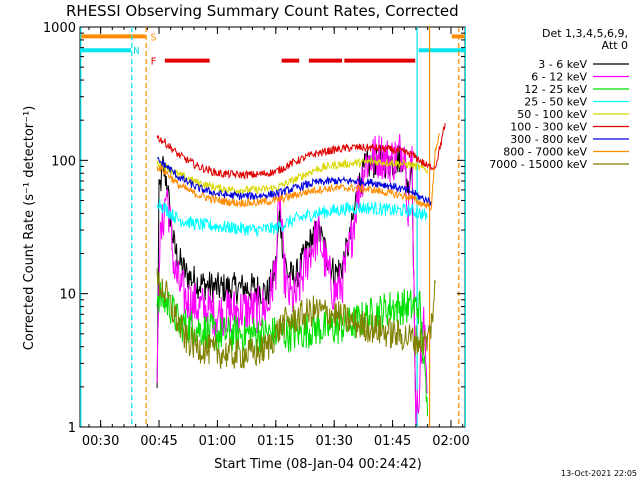  What do you see at coordinates (153, 62) in the screenshot?
I see `flag-f-label: F` at bounding box center [153, 62].